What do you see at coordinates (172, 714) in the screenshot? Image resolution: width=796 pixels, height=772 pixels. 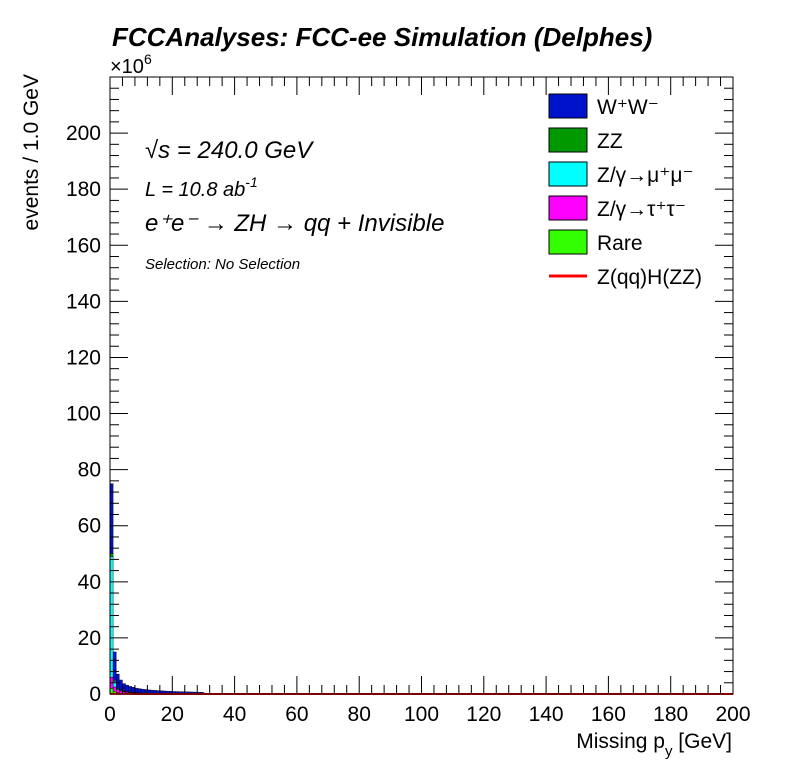 I see `x-tick-label: 20` at bounding box center [172, 714].